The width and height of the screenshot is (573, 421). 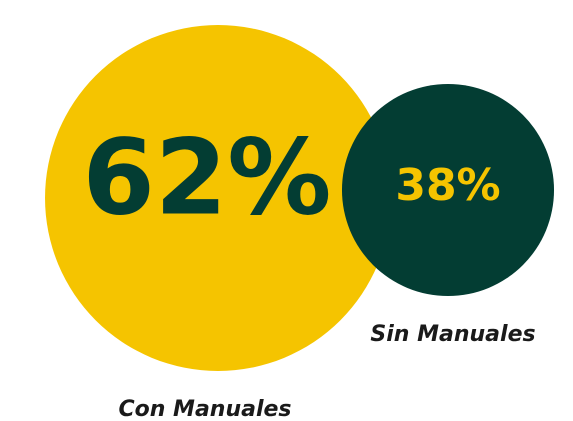 What do you see at coordinates (207, 177) in the screenshot?
I see `value-label: 62%` at bounding box center [207, 177].